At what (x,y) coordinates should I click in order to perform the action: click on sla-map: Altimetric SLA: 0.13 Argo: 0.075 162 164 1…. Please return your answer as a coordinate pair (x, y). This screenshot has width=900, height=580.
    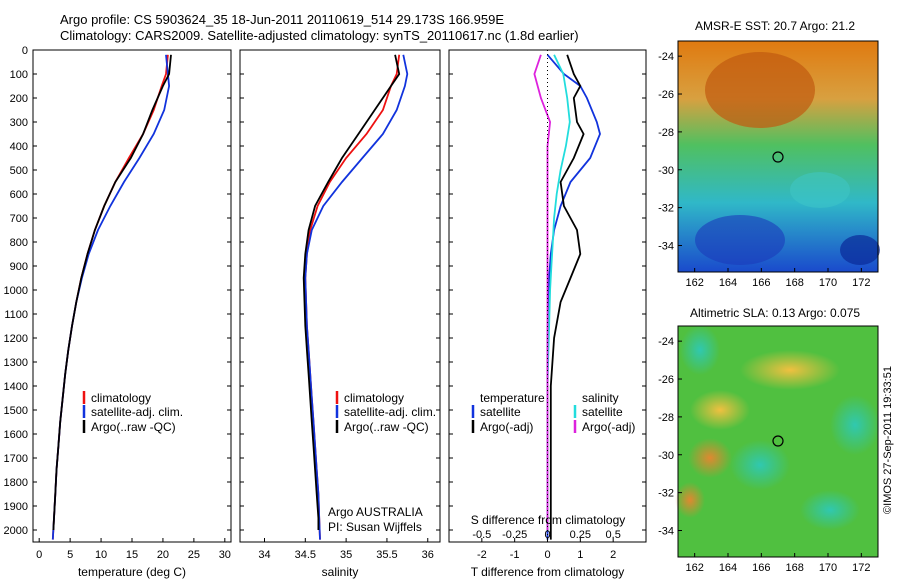
    Looking at the image, I should click on (769, 440).